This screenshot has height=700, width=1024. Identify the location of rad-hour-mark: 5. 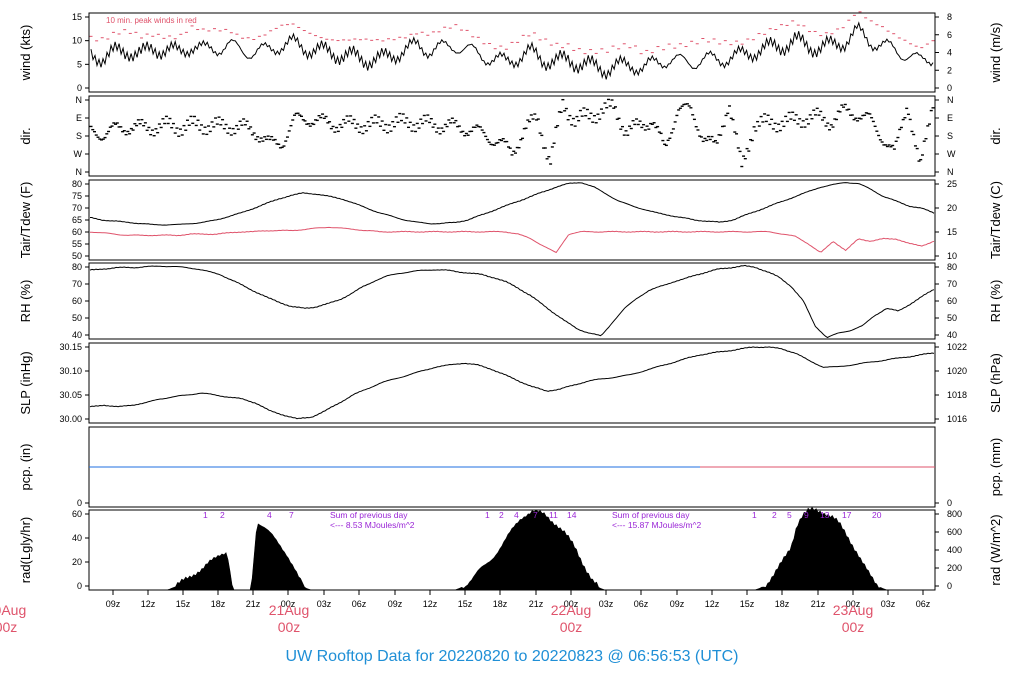
(789, 515).